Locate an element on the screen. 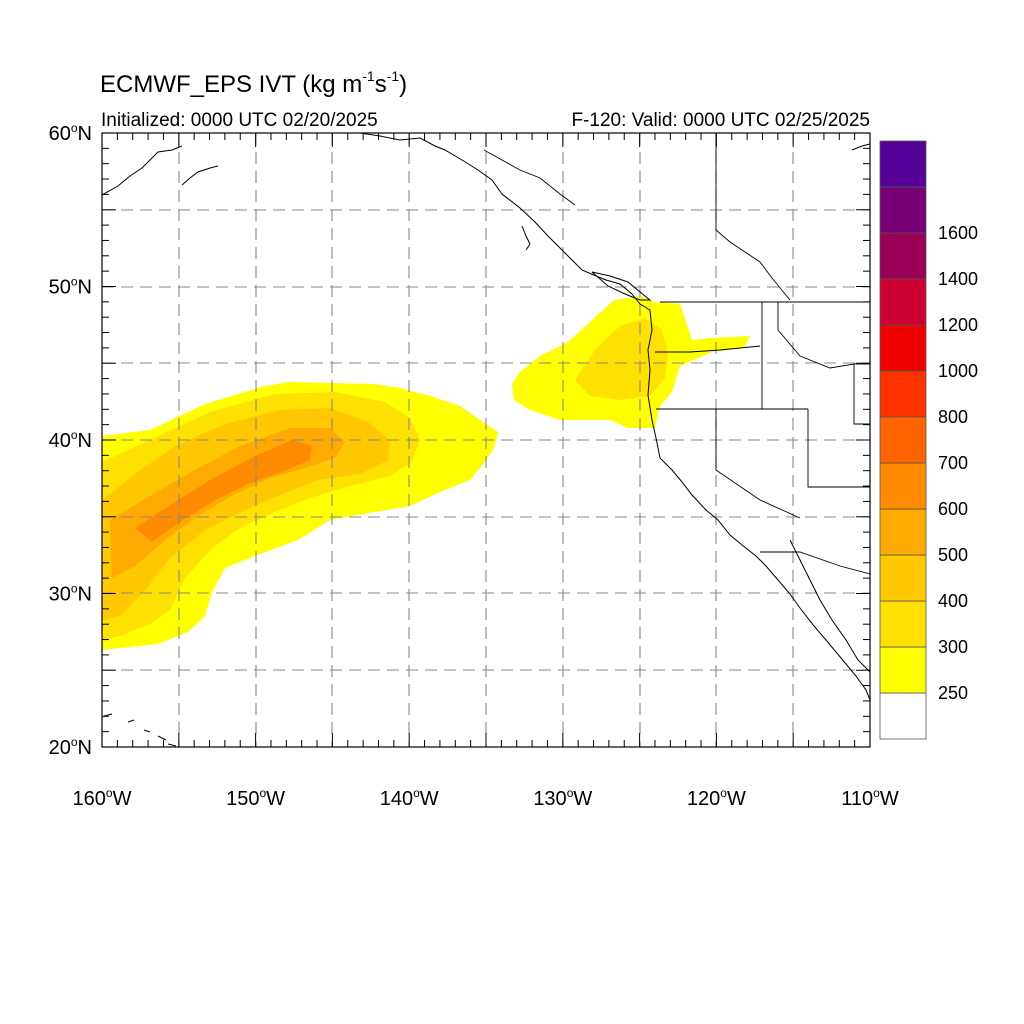 Image resolution: width=1024 pixels, height=1024 pixels. lat-label-40: 40oN is located at coordinates (70, 440).